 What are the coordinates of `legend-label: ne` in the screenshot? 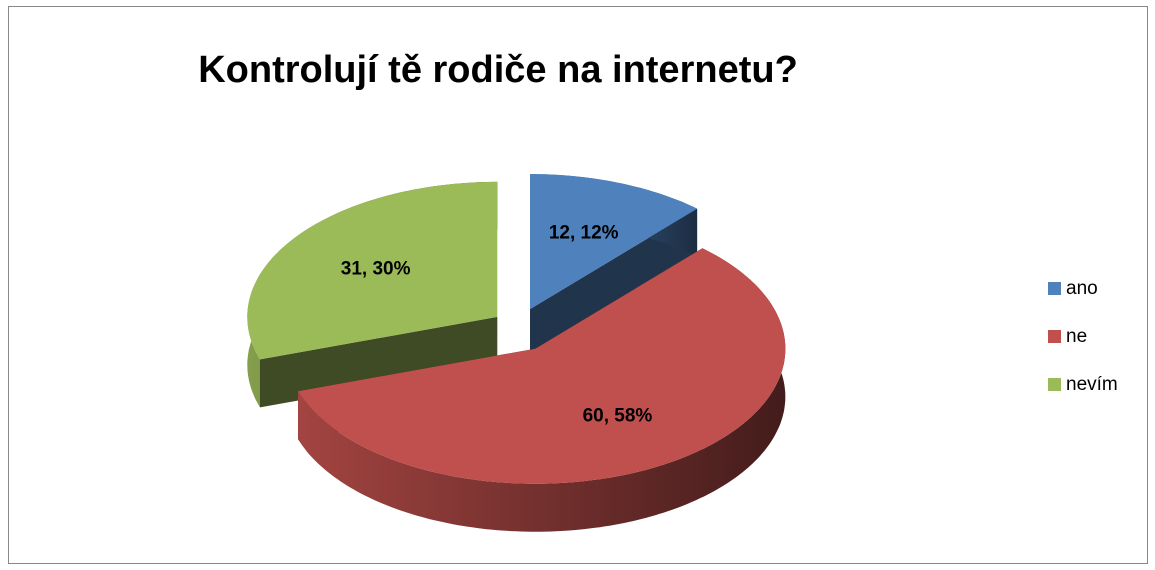 It's located at (1076, 336).